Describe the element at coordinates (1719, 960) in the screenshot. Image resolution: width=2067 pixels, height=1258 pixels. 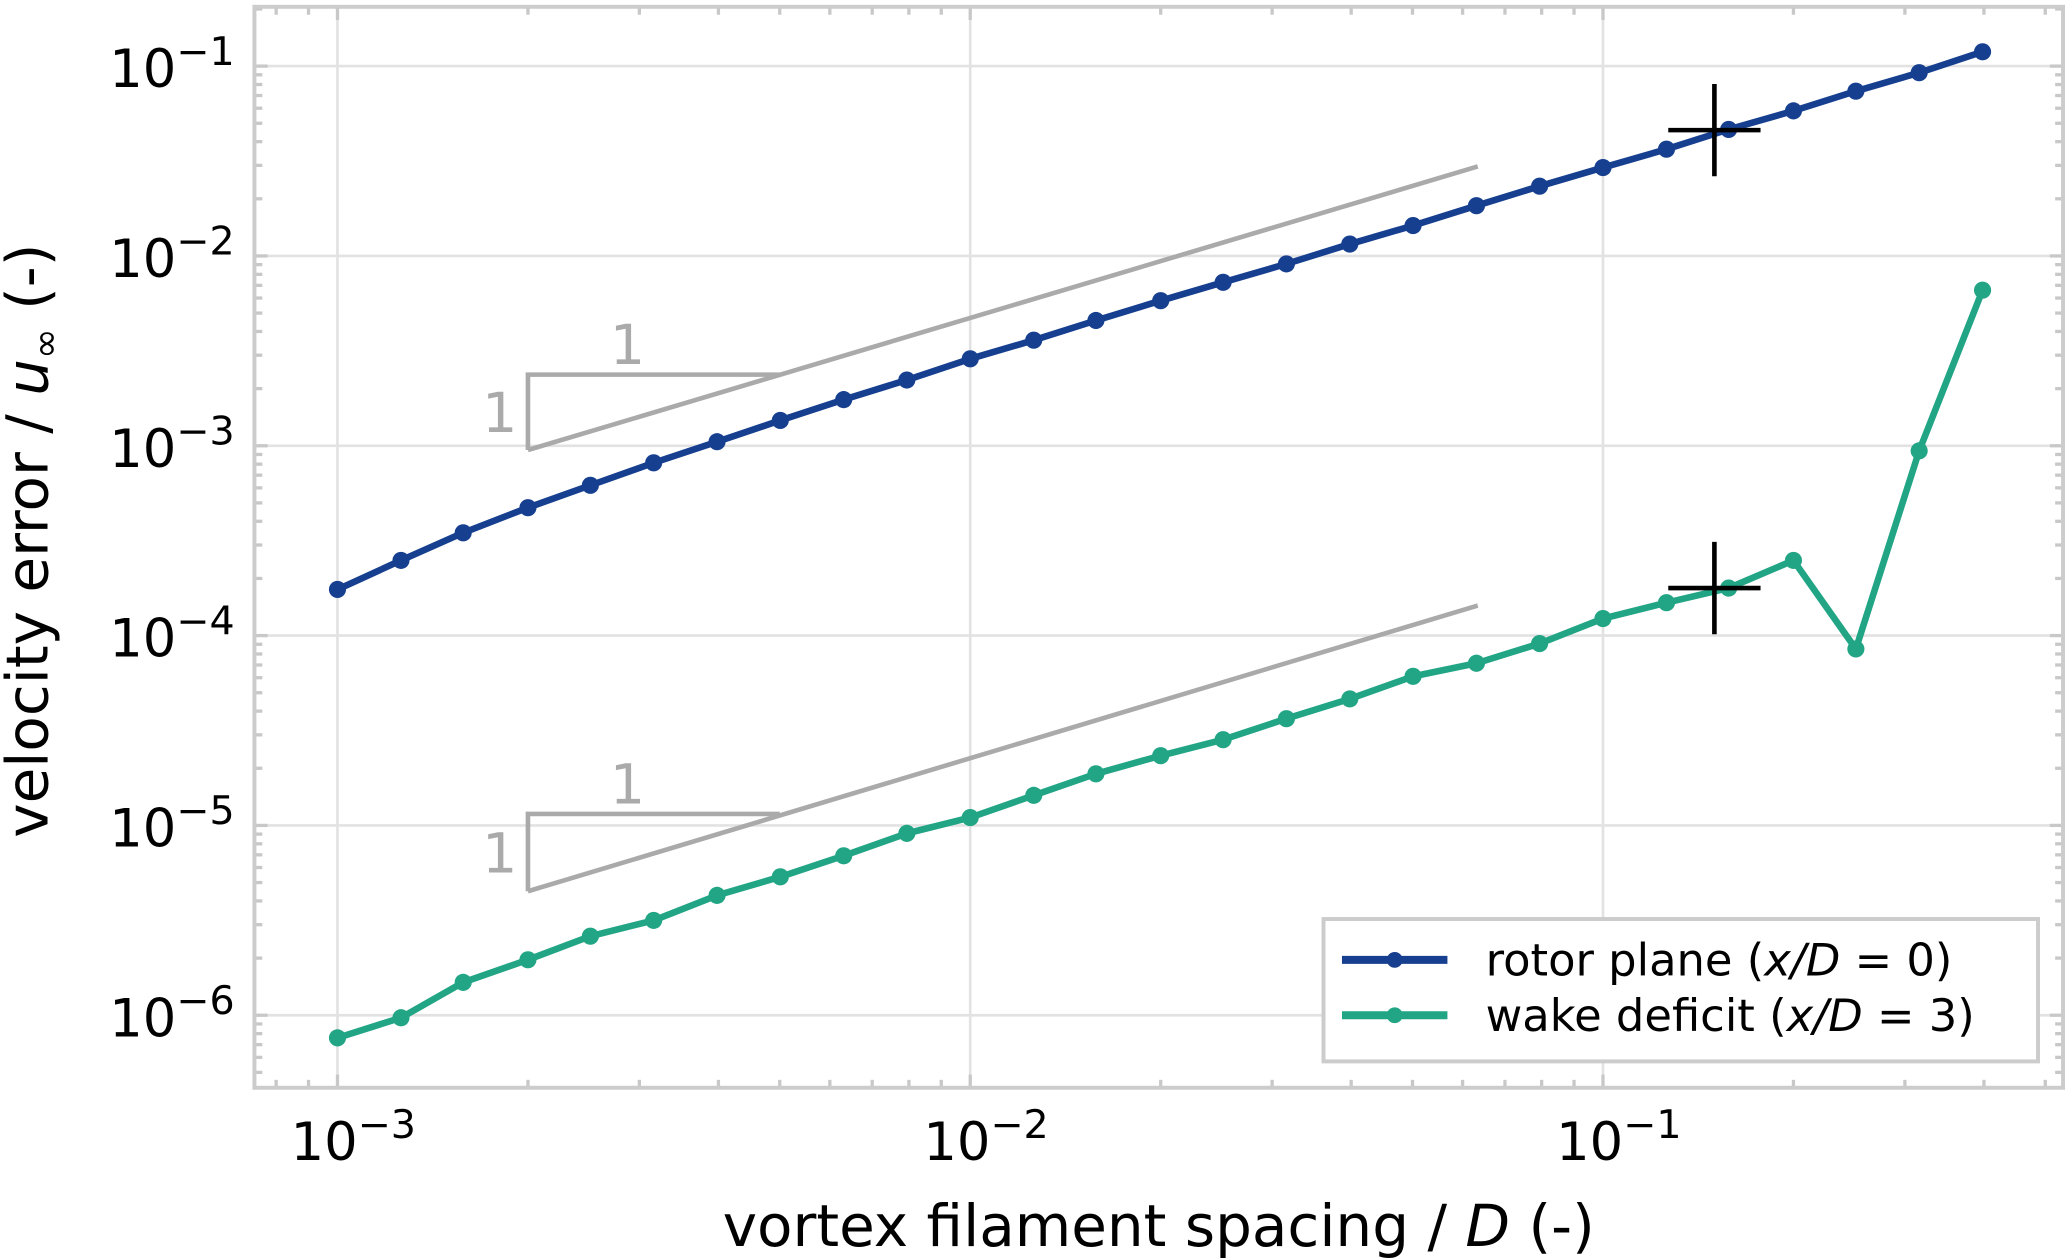
I see `legend-label-rotor: rotor plane (x/D = 0)` at that location.